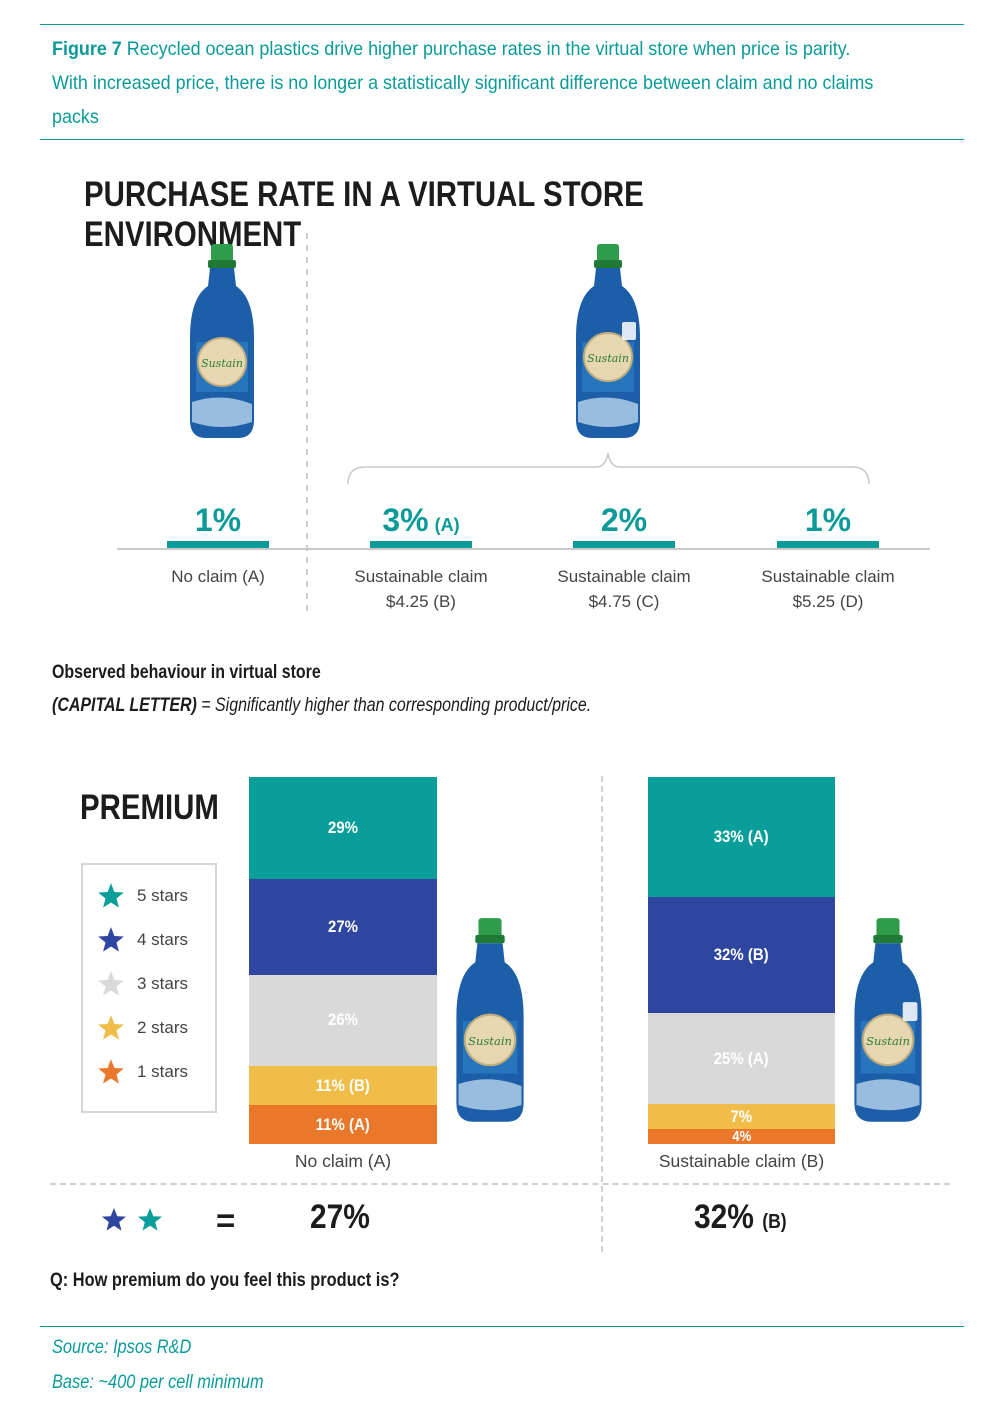 The image size is (1000, 1402). I want to click on legend-item-2-stars: 2 stars, so click(142, 1028).